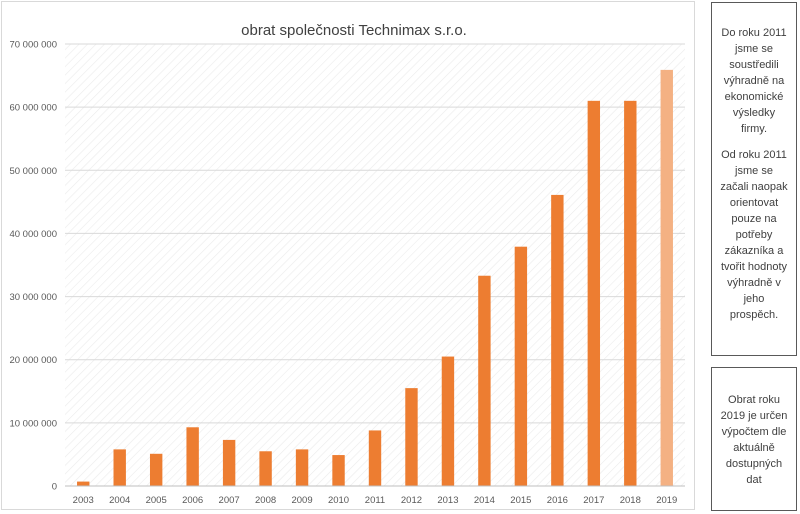 This screenshot has width=800, height=514. Describe the element at coordinates (54, 487) in the screenshot. I see `y-tick-label: 0` at that location.